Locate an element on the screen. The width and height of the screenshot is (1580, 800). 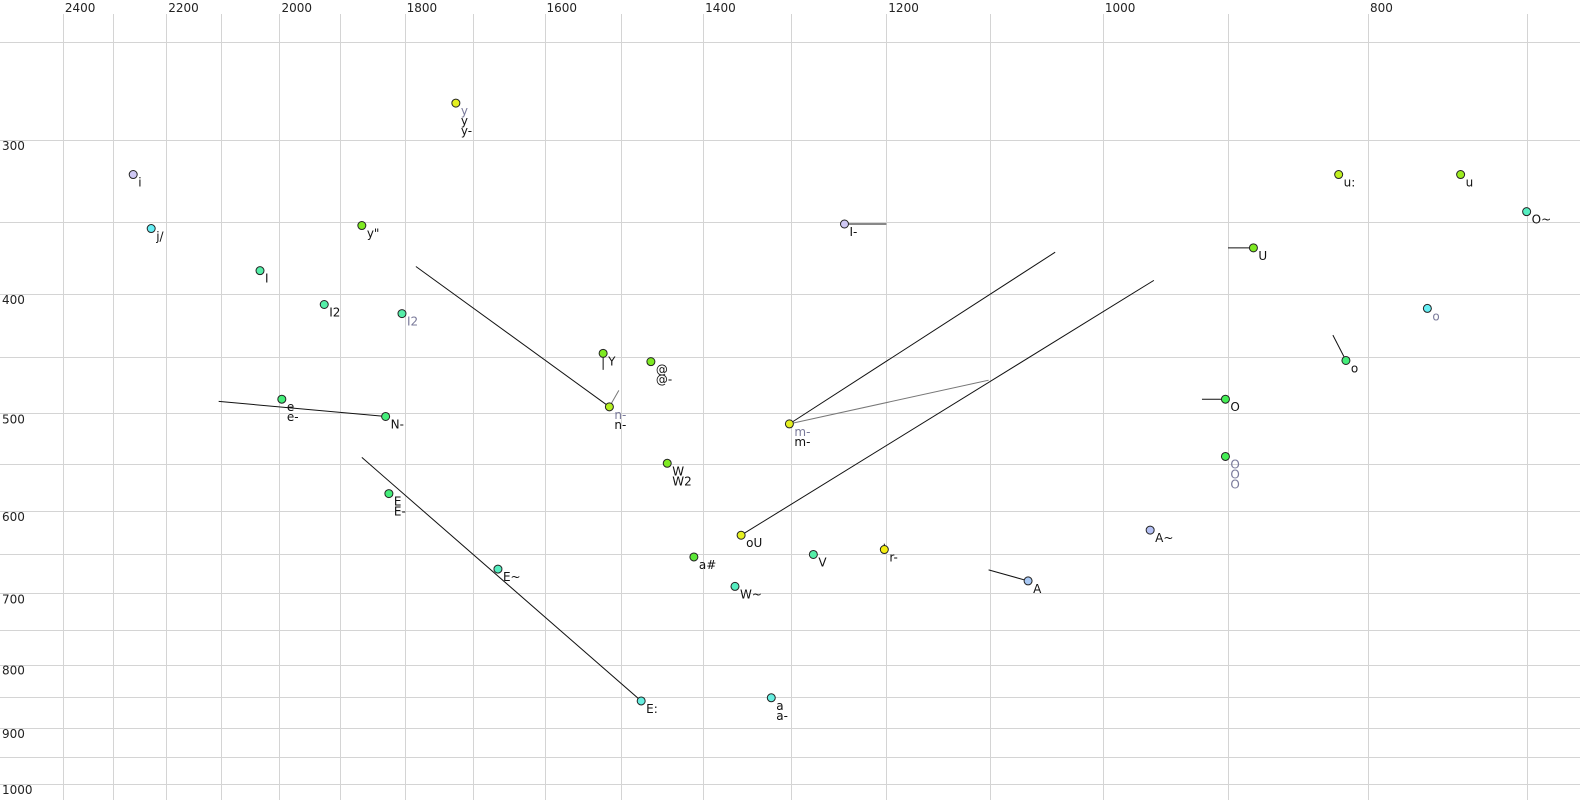
data-point: EE- is located at coordinates (395, 504).